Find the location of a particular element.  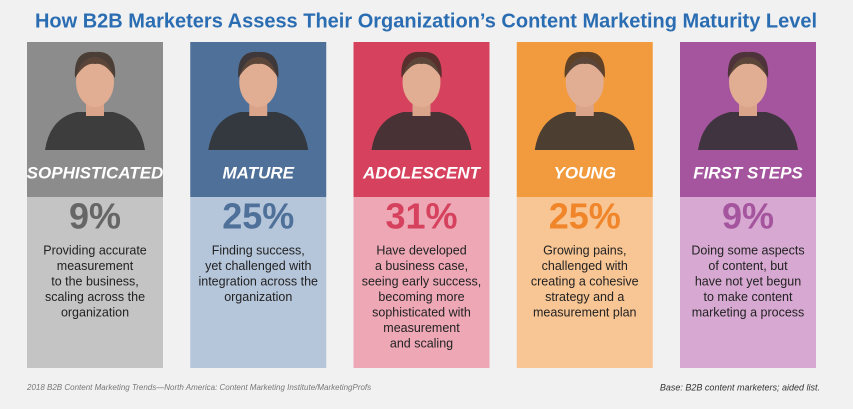

description-line: marketing a process is located at coordinates (748, 312).